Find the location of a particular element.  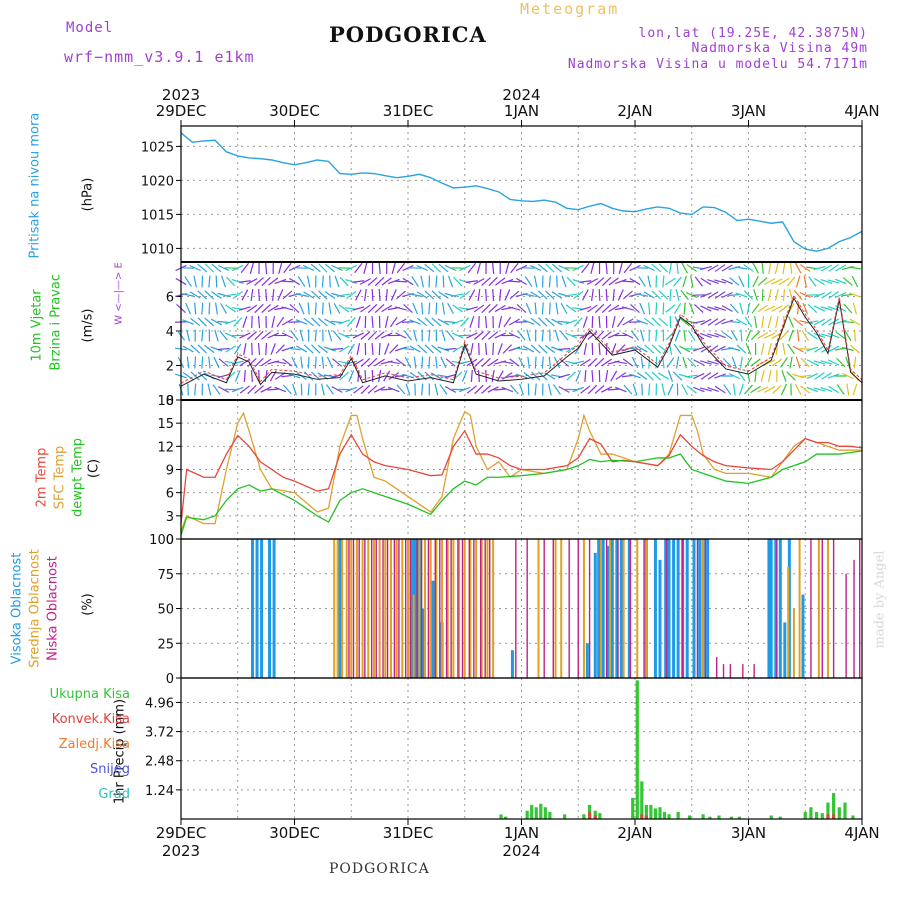

x-tick-label-top: 1JAN is located at coordinates (521, 111).